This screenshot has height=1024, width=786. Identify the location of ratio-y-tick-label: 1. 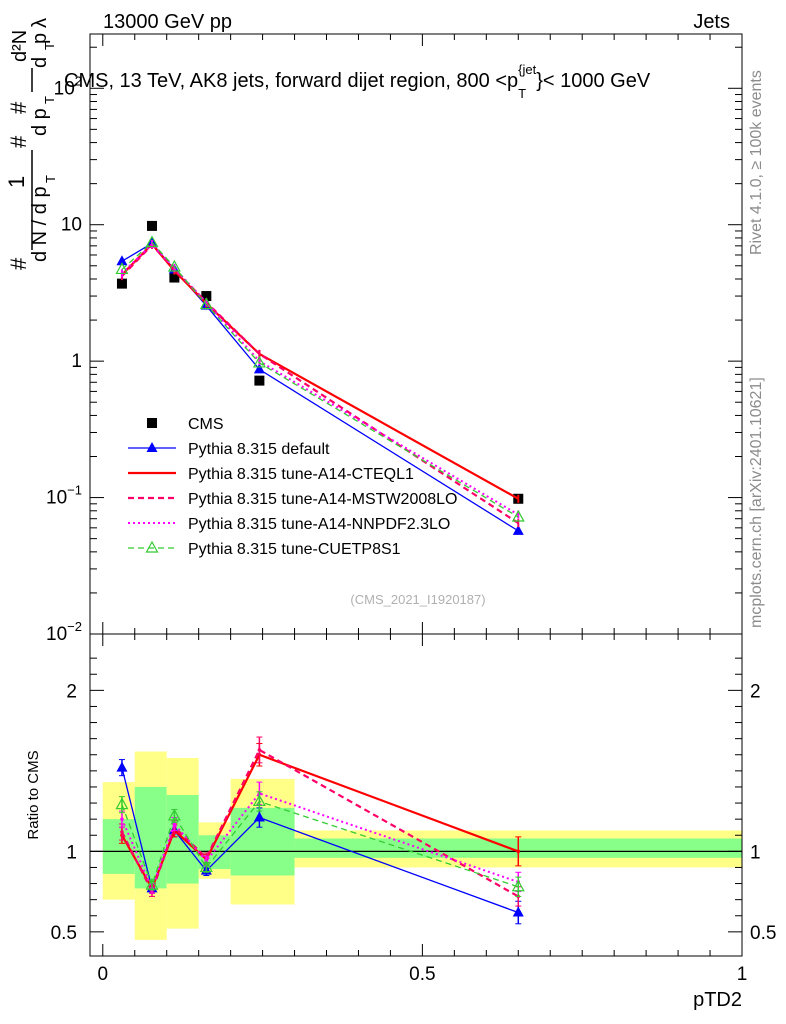
(71, 852).